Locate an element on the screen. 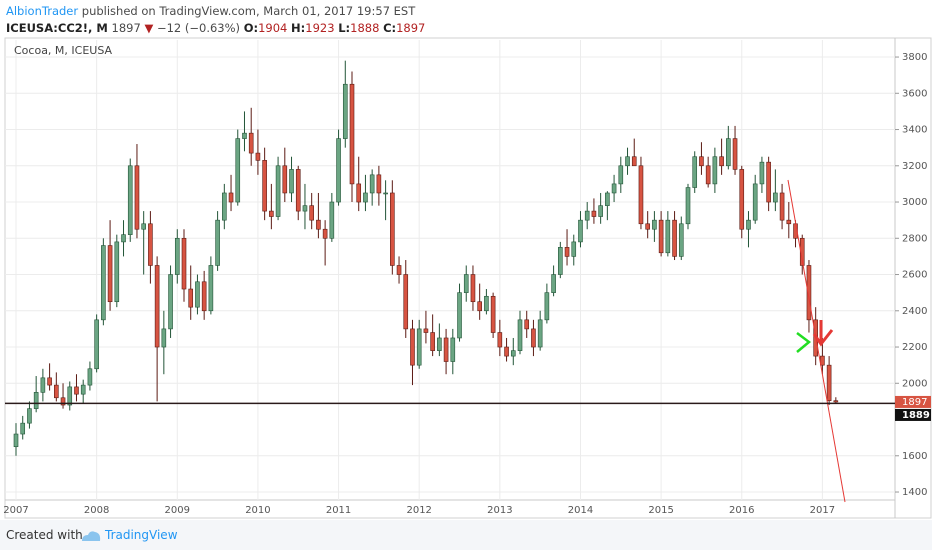 This screenshot has height=550, width=932. x-tick-label: 2017 is located at coordinates (822, 510).